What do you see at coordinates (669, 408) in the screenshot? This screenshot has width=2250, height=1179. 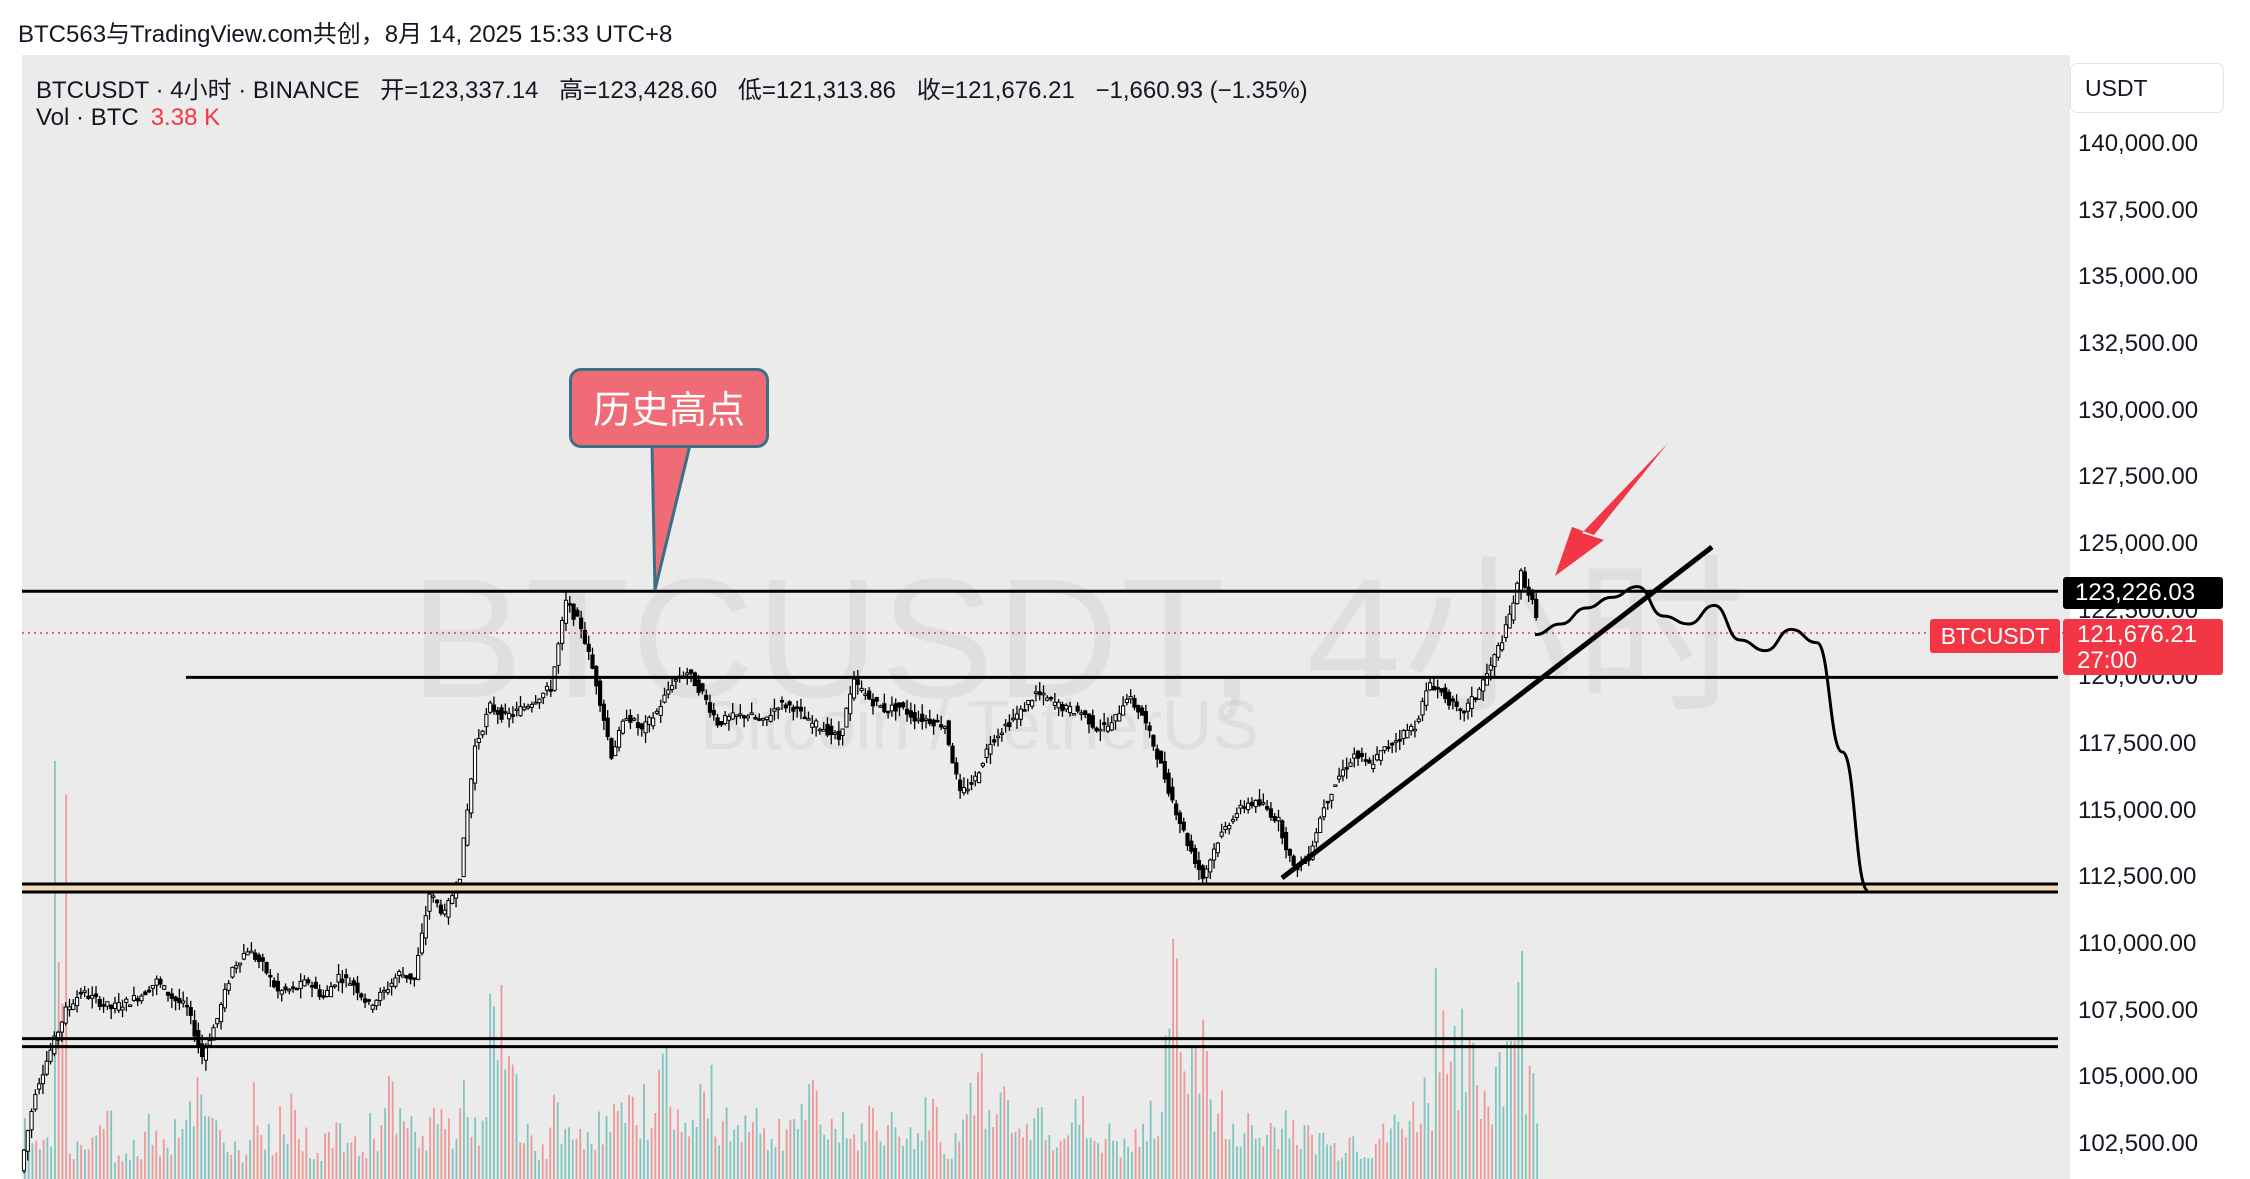 I see `all-time-high-callout: 历史高点` at bounding box center [669, 408].